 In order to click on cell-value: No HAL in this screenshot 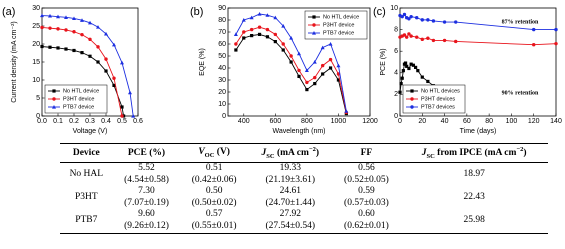, I will do `click(86, 173)`.